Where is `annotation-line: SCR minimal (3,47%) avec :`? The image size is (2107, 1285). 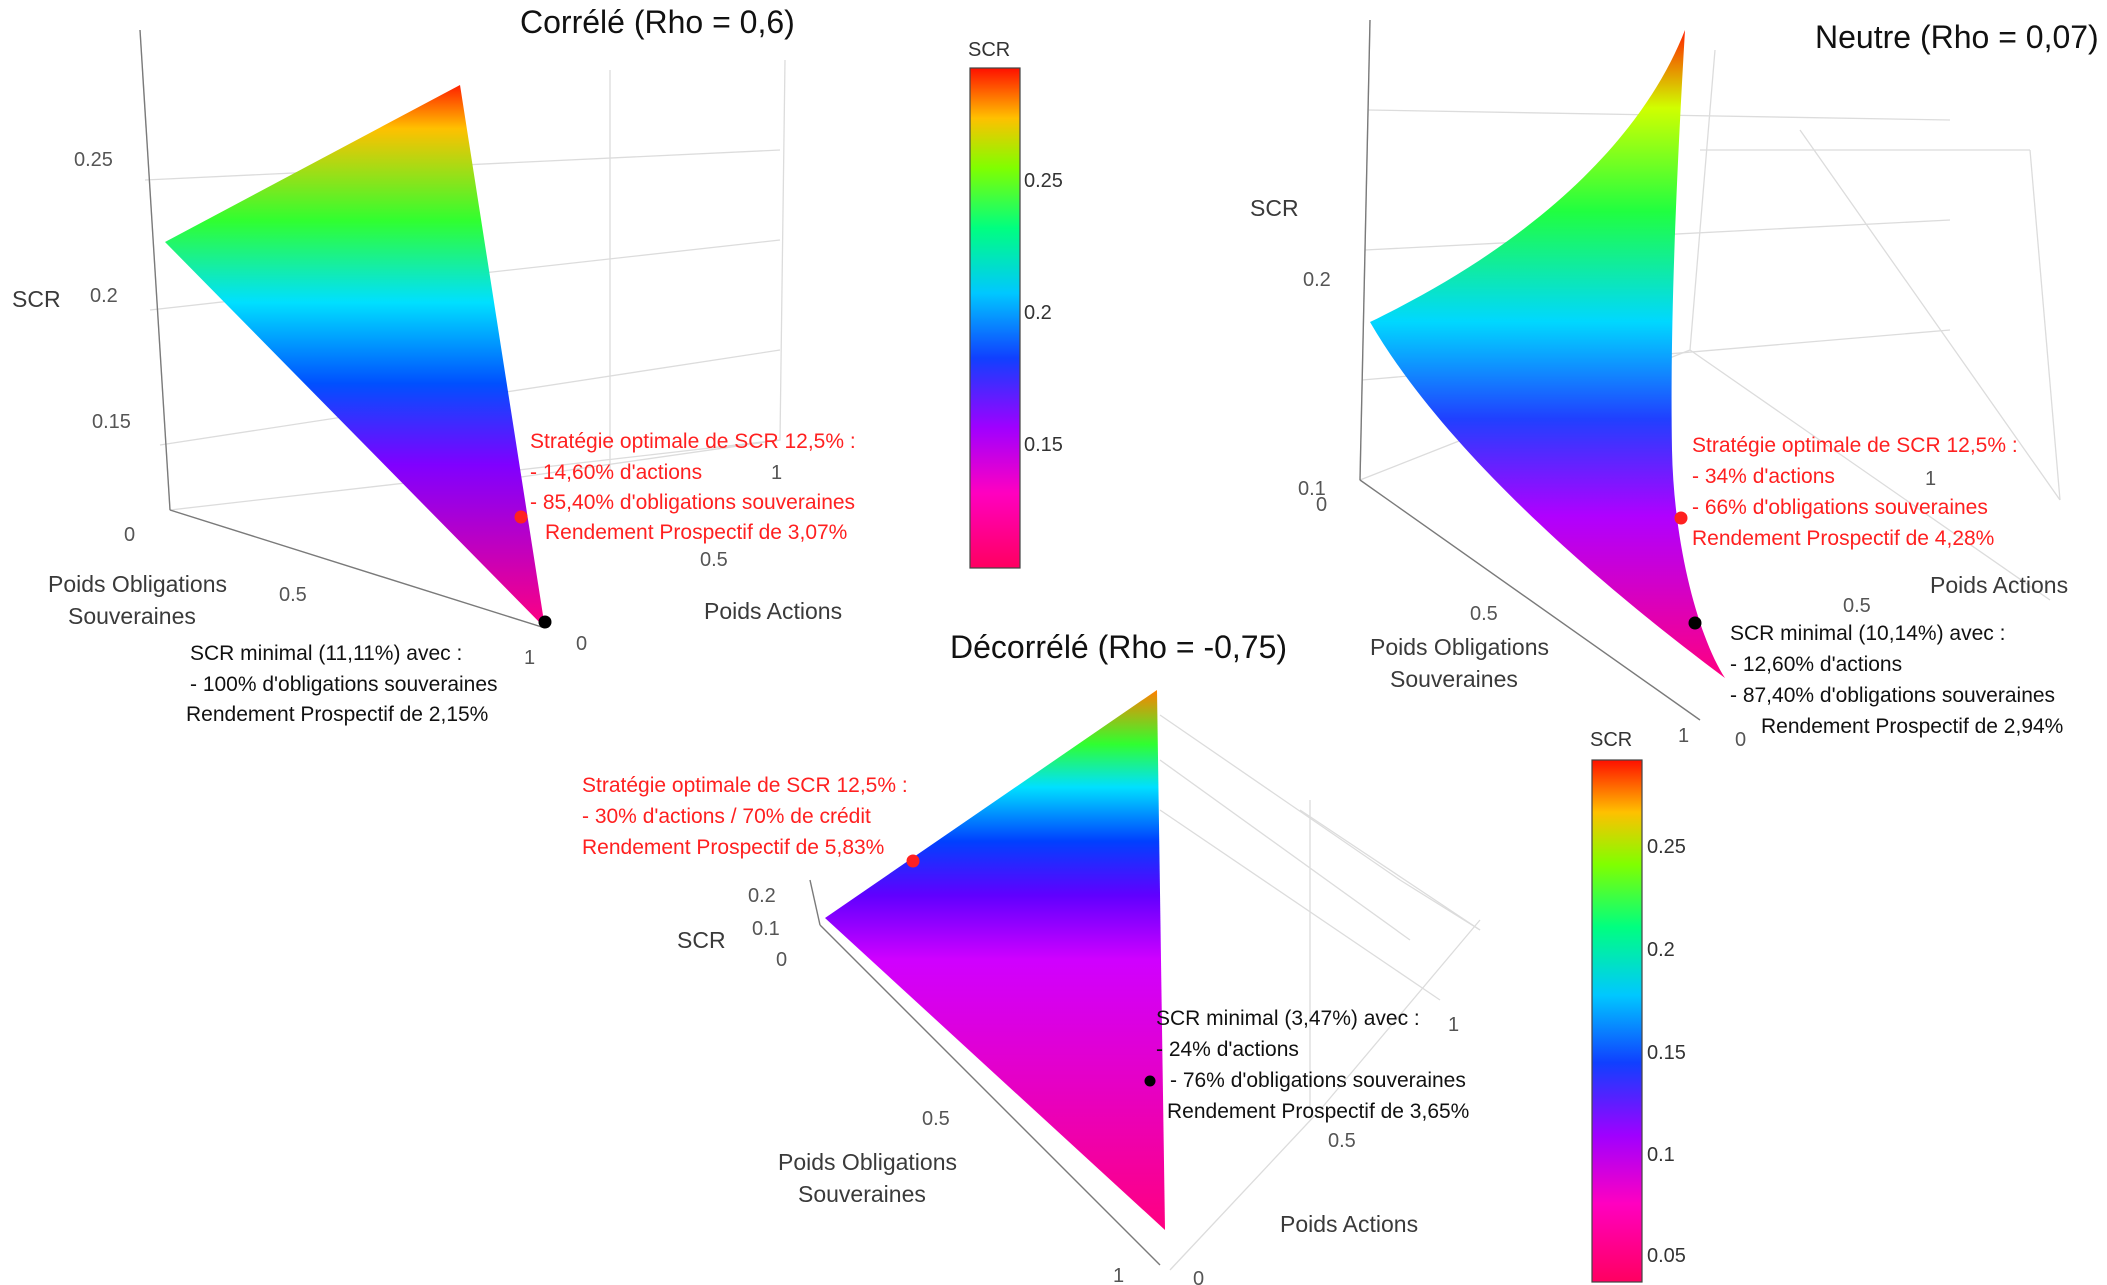 annotation-line: SCR minimal (3,47%) avec : is located at coordinates (1288, 1018).